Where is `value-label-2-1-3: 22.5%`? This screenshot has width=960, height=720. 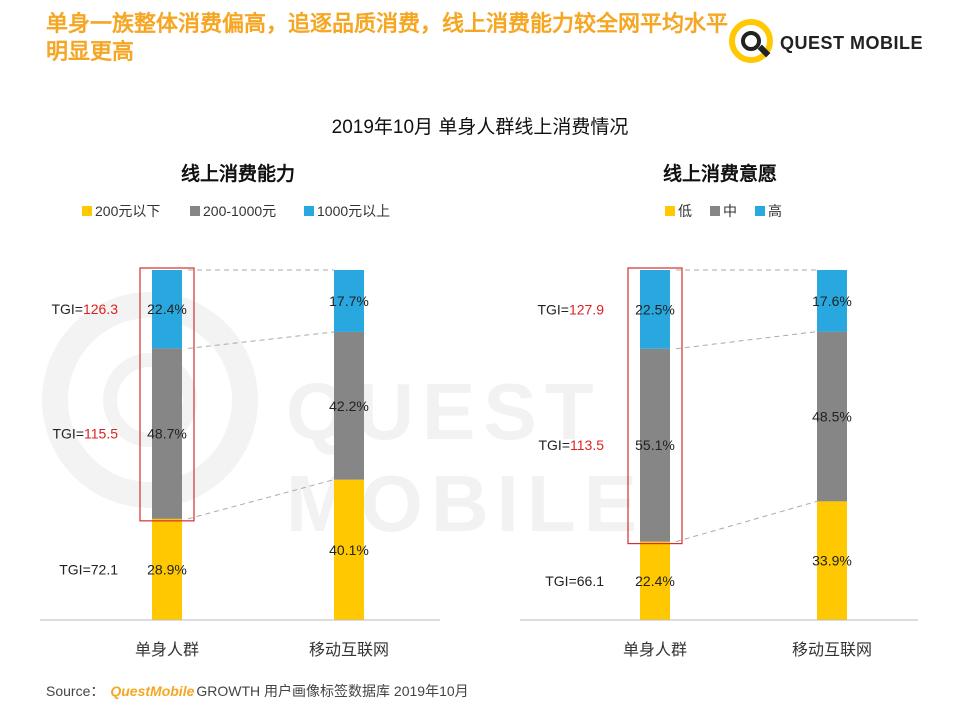 value-label-2-1-3: 22.5% is located at coordinates (655, 309).